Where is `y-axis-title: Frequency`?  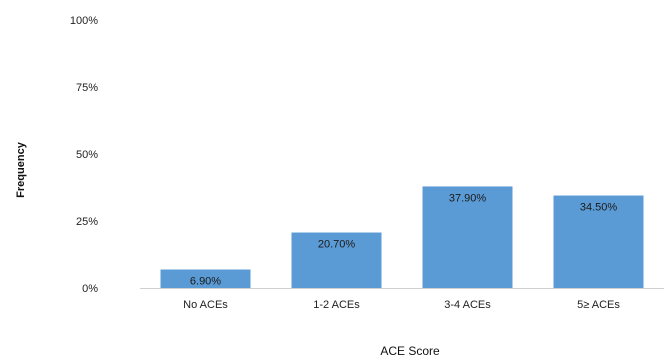
y-axis-title: Frequency is located at coordinates (21, 169).